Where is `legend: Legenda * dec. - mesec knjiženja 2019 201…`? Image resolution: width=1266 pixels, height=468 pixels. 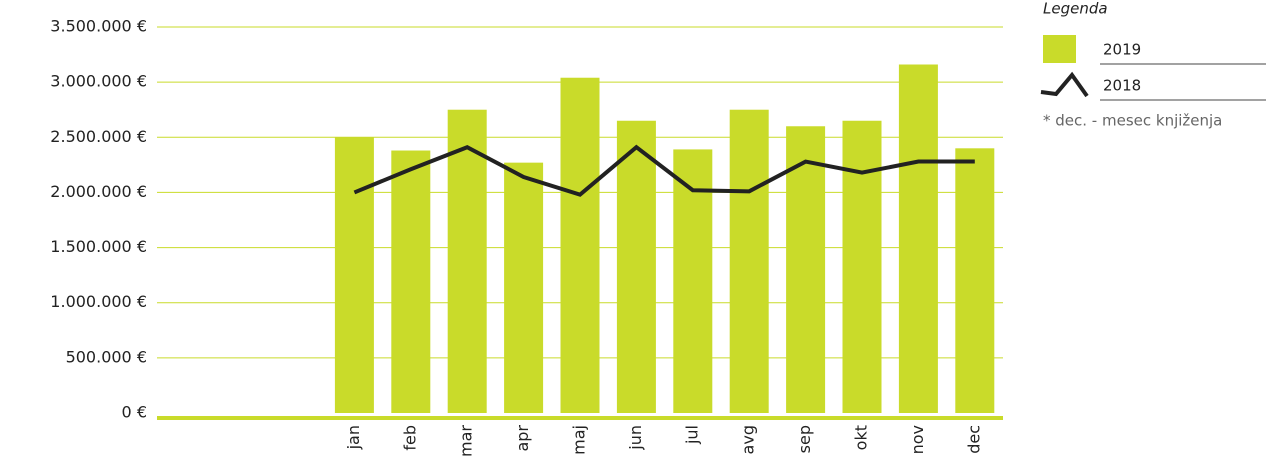
legend: Legenda * dec. - mesec knjiženja 2019 201… is located at coordinates (1153, 65).